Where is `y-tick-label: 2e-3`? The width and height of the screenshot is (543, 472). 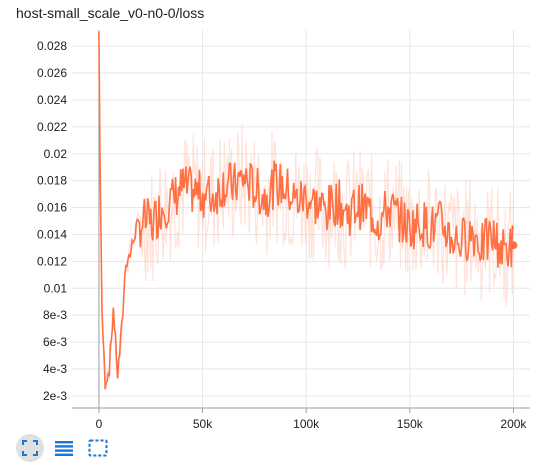 y-tick-label: 2e-3 is located at coordinates (55, 396).